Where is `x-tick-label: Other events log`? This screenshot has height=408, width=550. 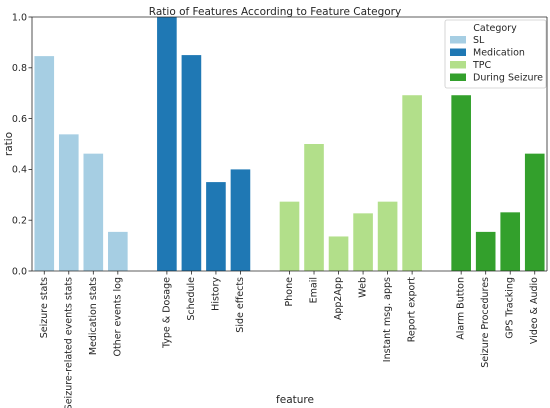 x-tick-label: Other events log is located at coordinates (117, 317).